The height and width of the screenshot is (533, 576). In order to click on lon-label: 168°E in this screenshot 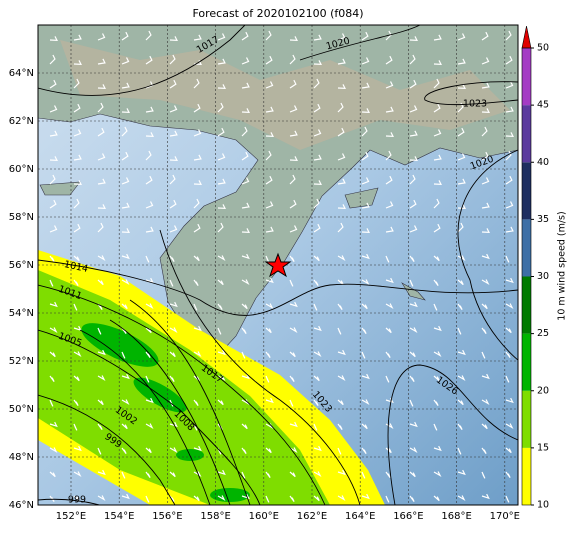, I will do `click(456, 516)`.